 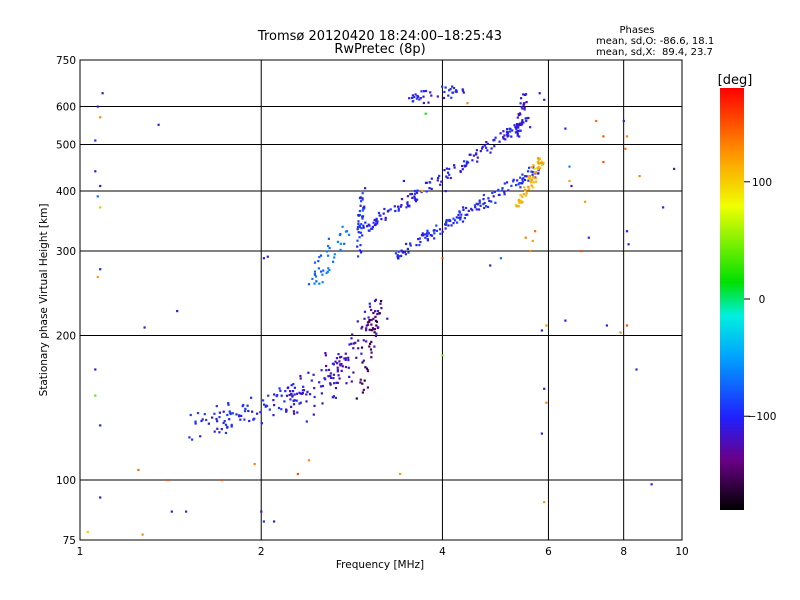 What do you see at coordinates (66, 481) in the screenshot?
I see `y-tick-label: 100` at bounding box center [66, 481].